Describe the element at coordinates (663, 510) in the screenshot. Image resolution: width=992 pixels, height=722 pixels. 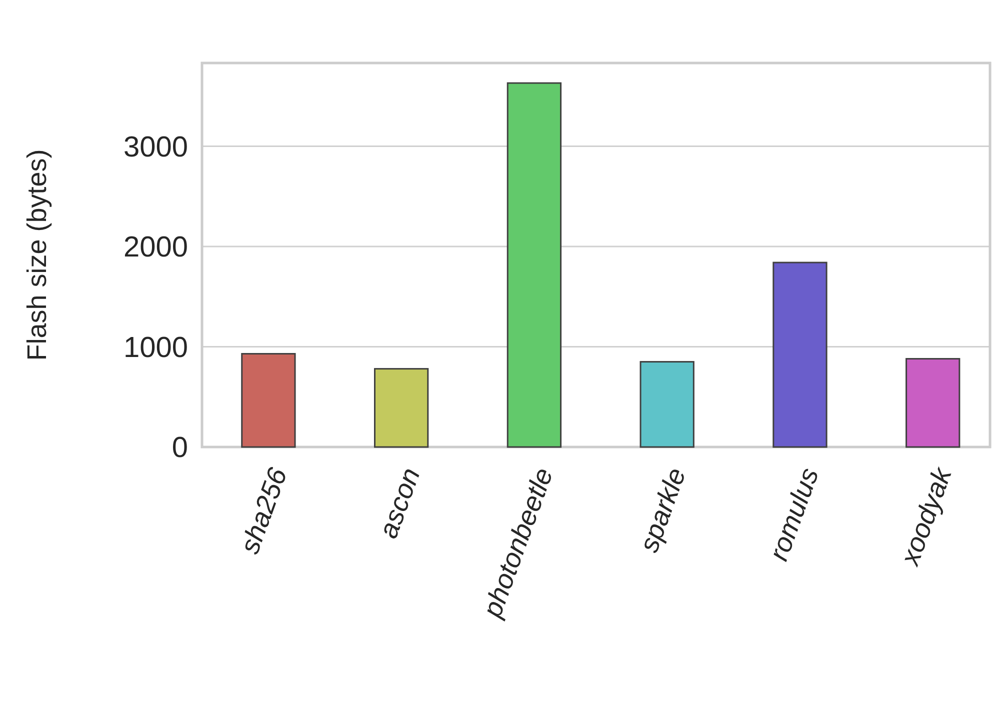
I see `x-tick-label: sparkle` at that location.